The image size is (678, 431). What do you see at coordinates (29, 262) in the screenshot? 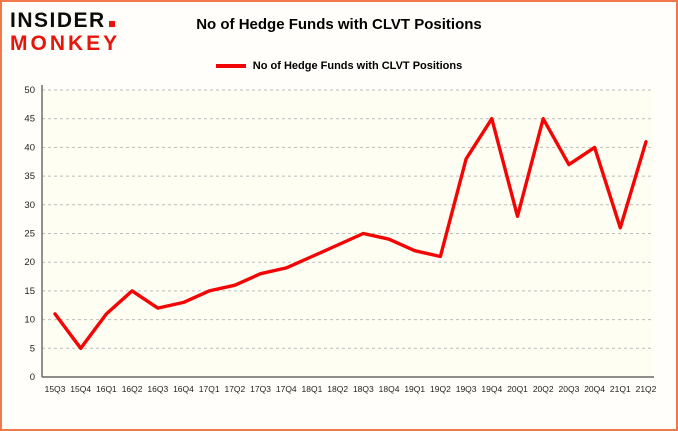
I see `y-tick-label: 20` at bounding box center [29, 262].